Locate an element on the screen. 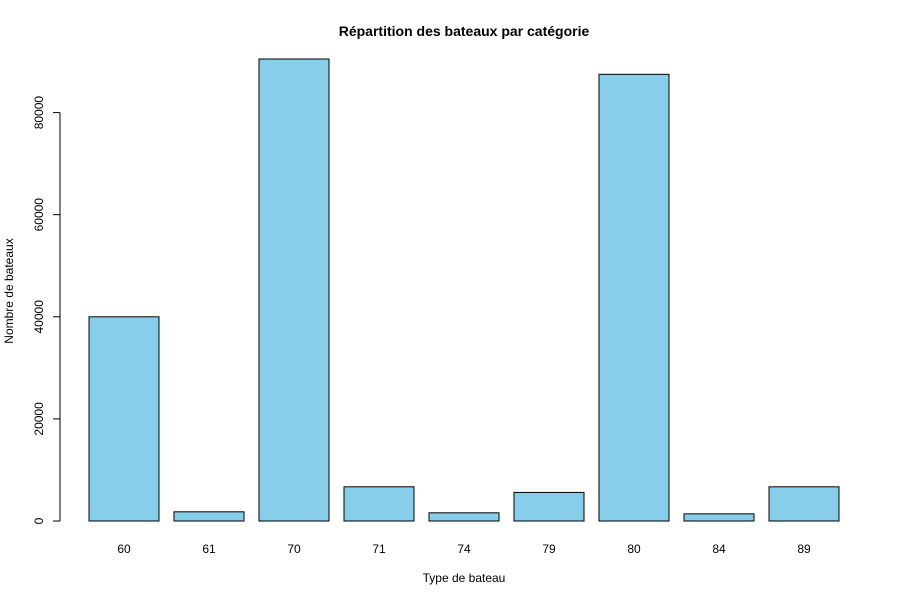 The height and width of the screenshot is (600, 900). x-tick-label-61: 61 is located at coordinates (209, 549).